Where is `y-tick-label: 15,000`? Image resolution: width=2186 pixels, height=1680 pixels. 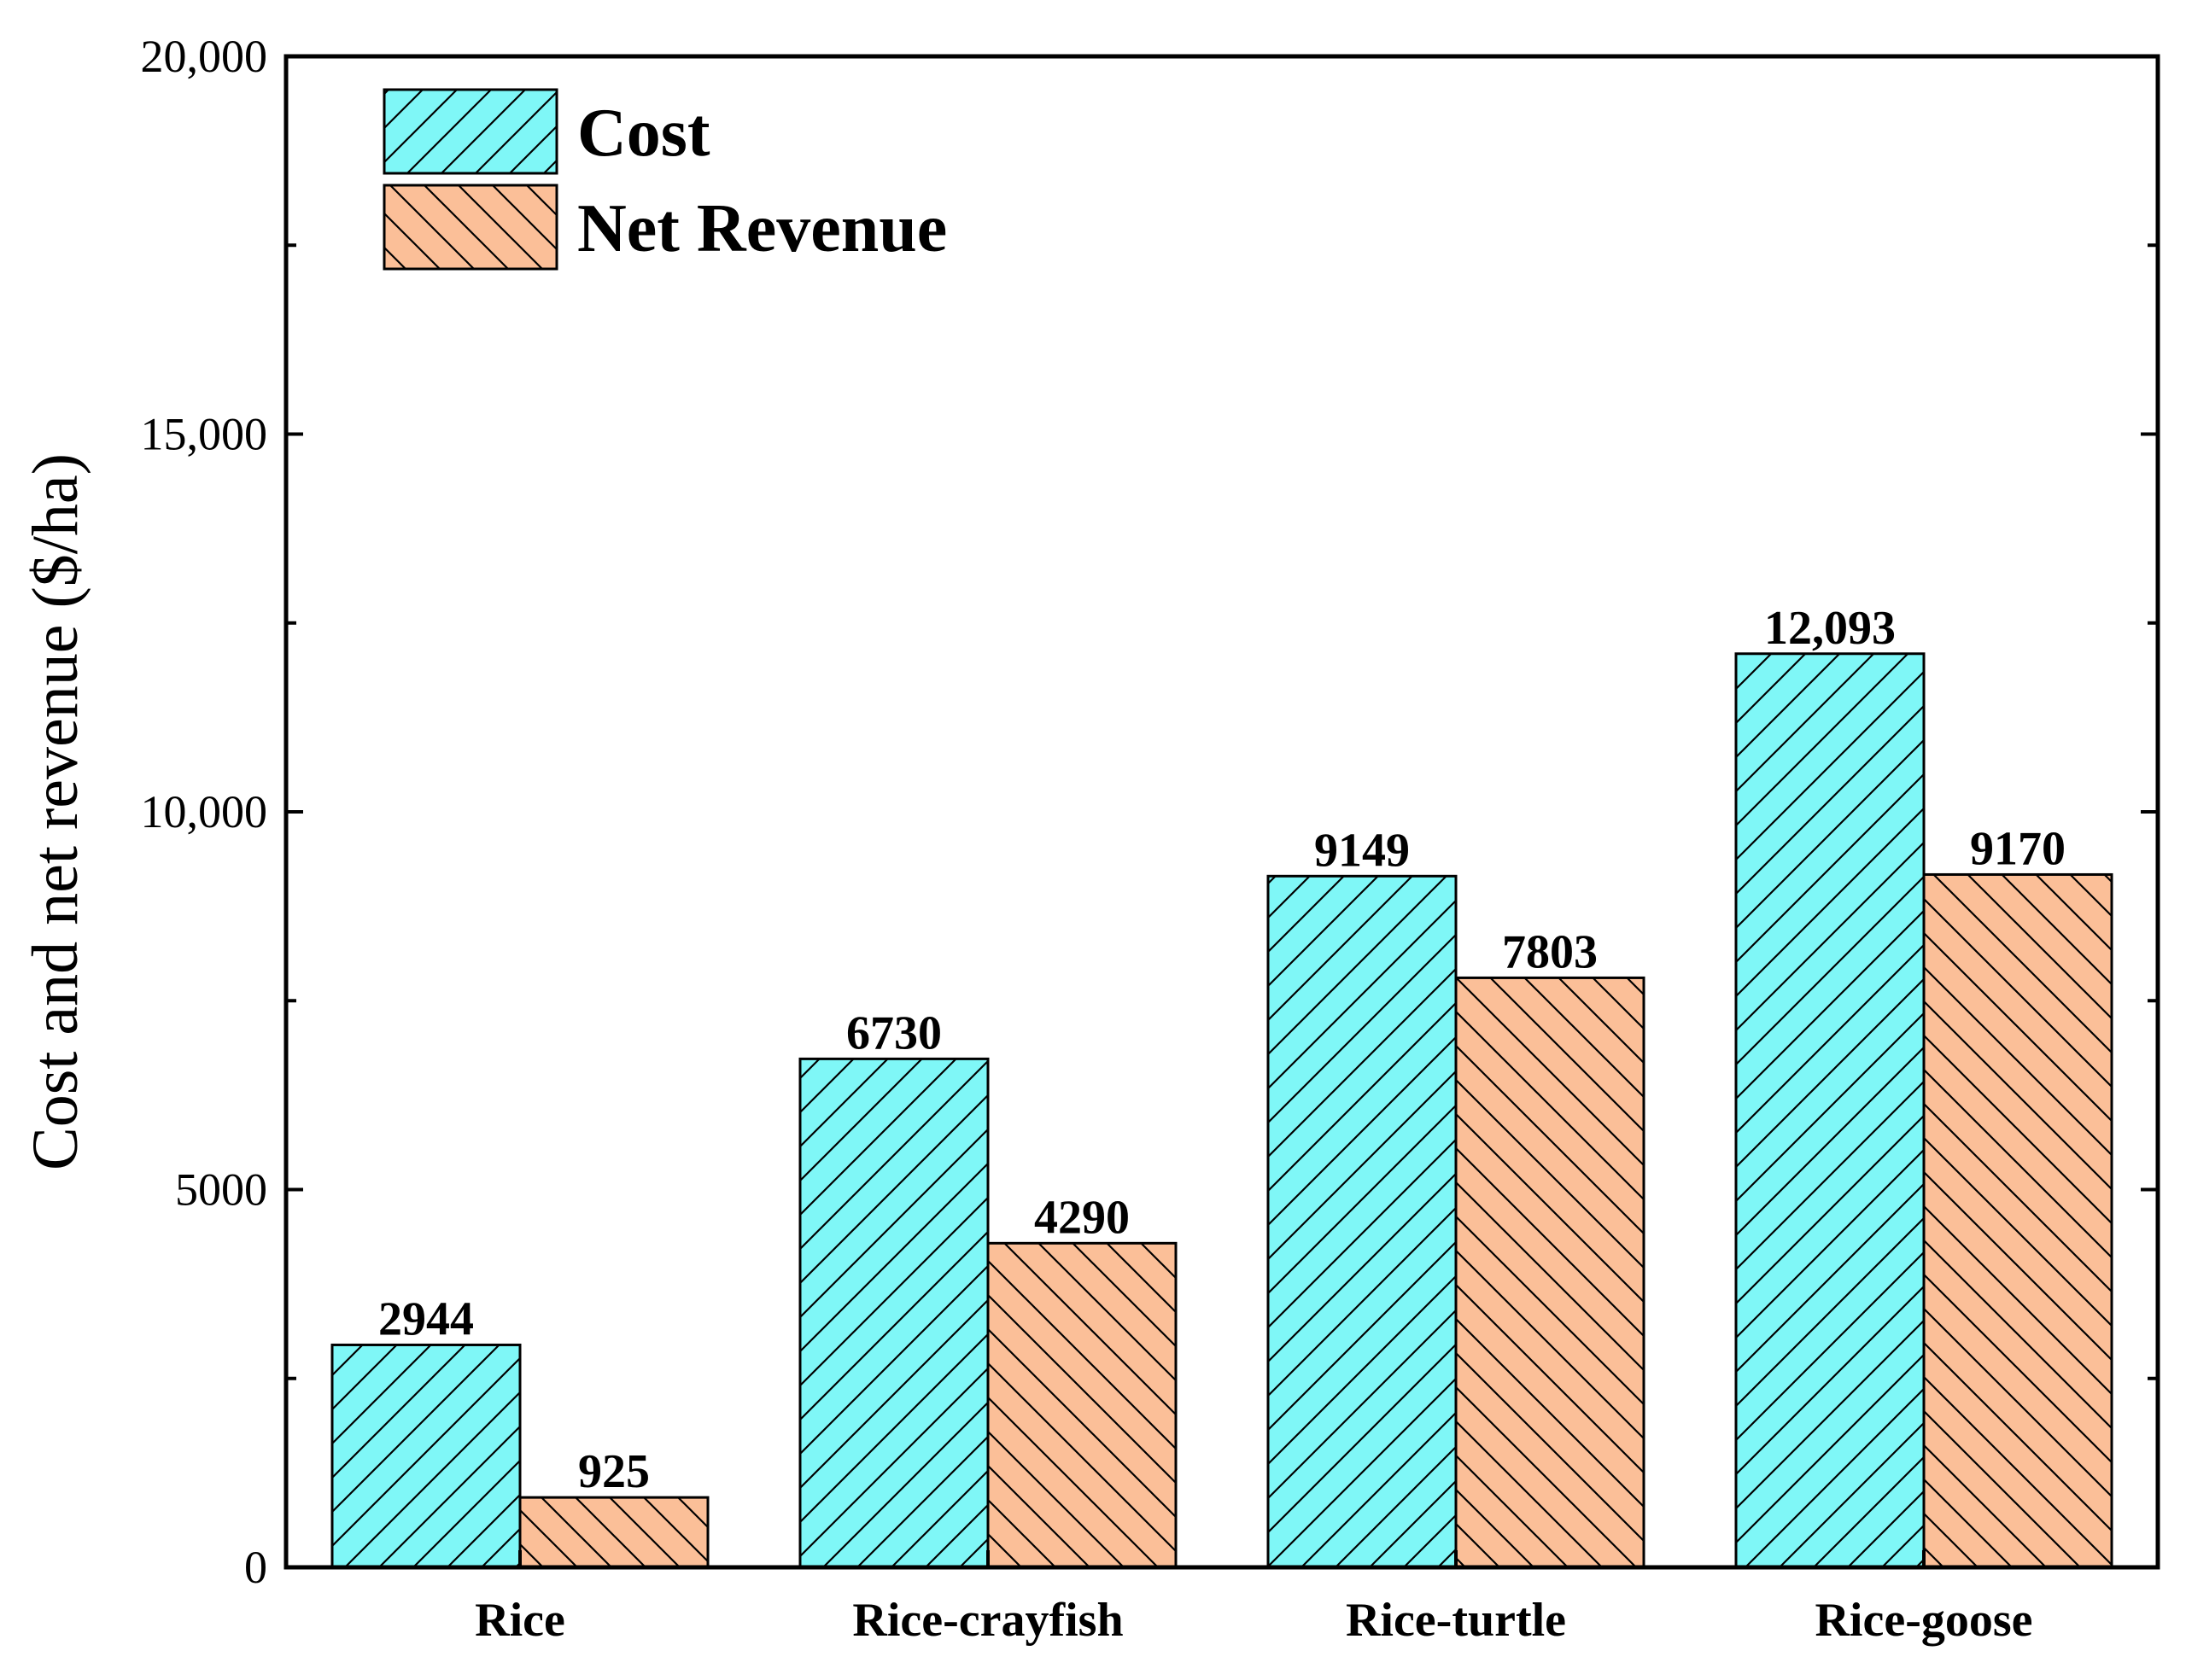
y-tick-label: 15,000 is located at coordinates (204, 434).